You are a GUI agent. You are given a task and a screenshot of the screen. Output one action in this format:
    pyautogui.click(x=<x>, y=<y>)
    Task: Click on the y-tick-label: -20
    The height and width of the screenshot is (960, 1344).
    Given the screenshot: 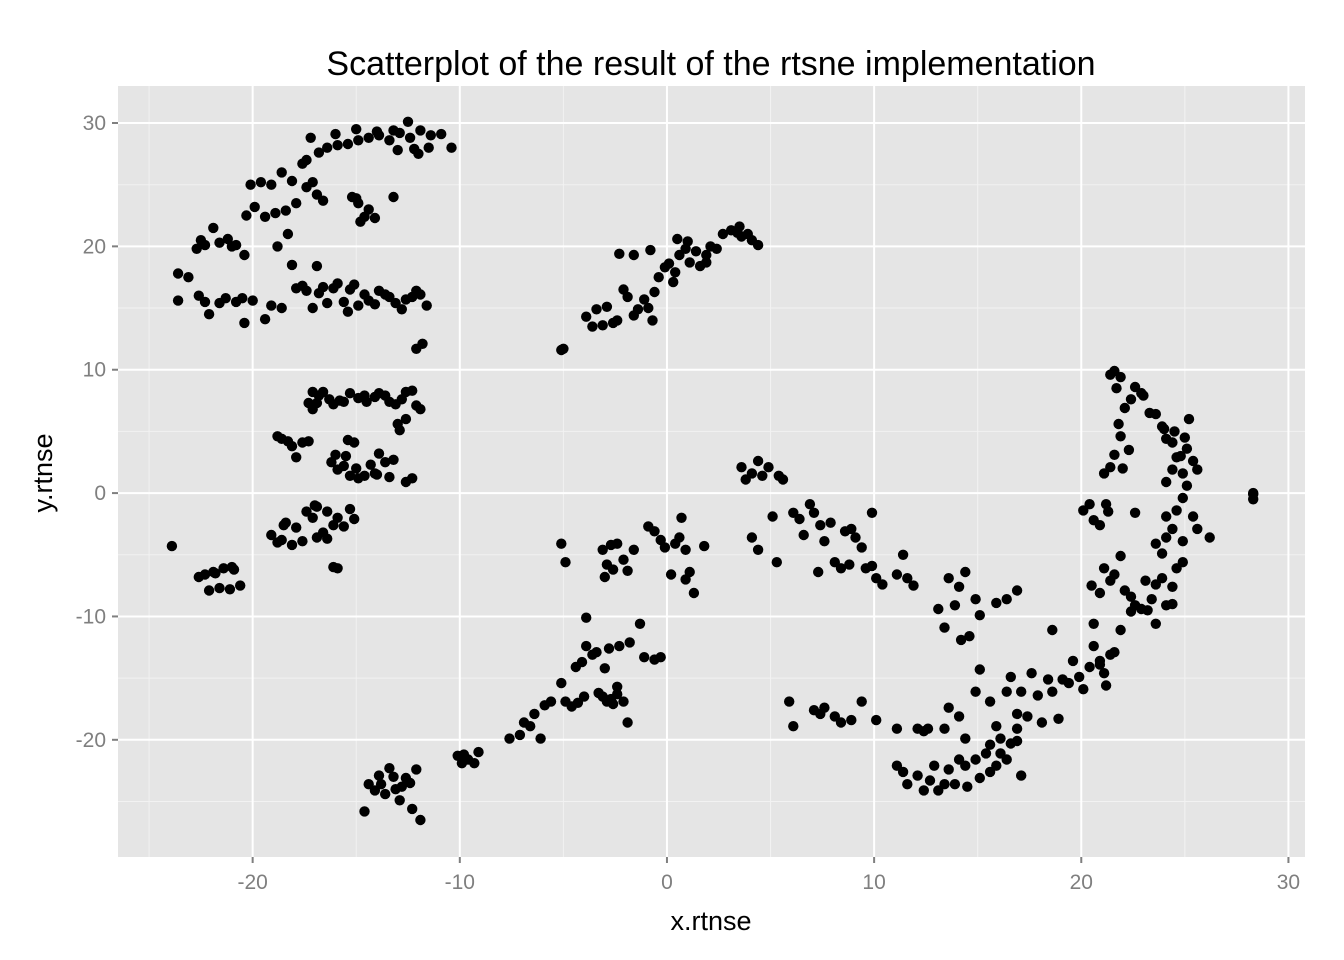 What is the action you would take?
    pyautogui.click(x=91, y=740)
    